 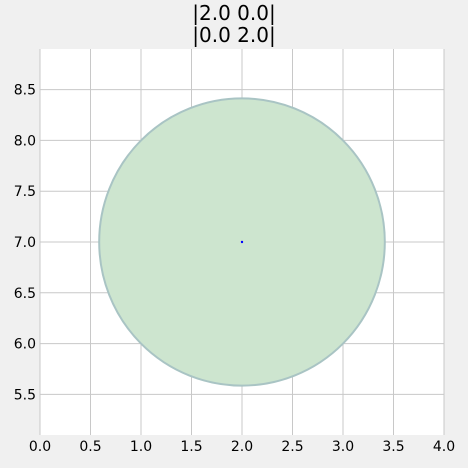 I want to click on x-tick-label: 1.0, so click(x=141, y=447).